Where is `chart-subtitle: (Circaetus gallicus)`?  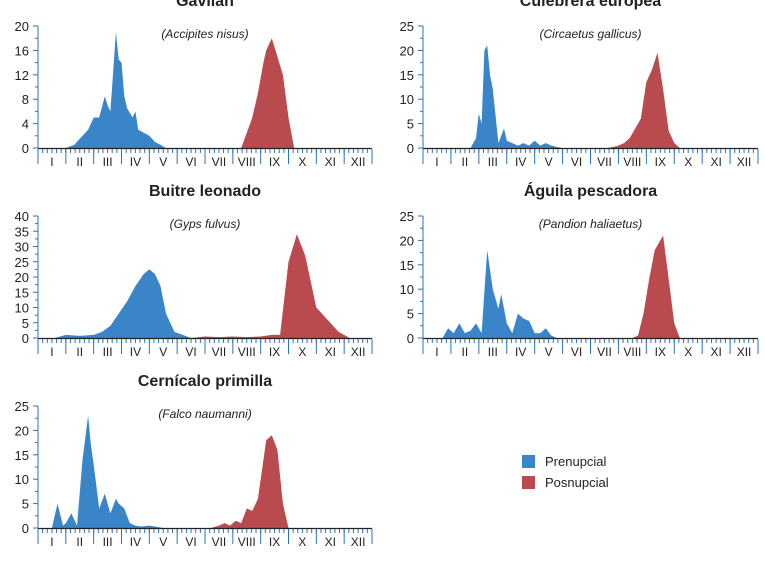 chart-subtitle: (Circaetus gallicus) is located at coordinates (590, 34).